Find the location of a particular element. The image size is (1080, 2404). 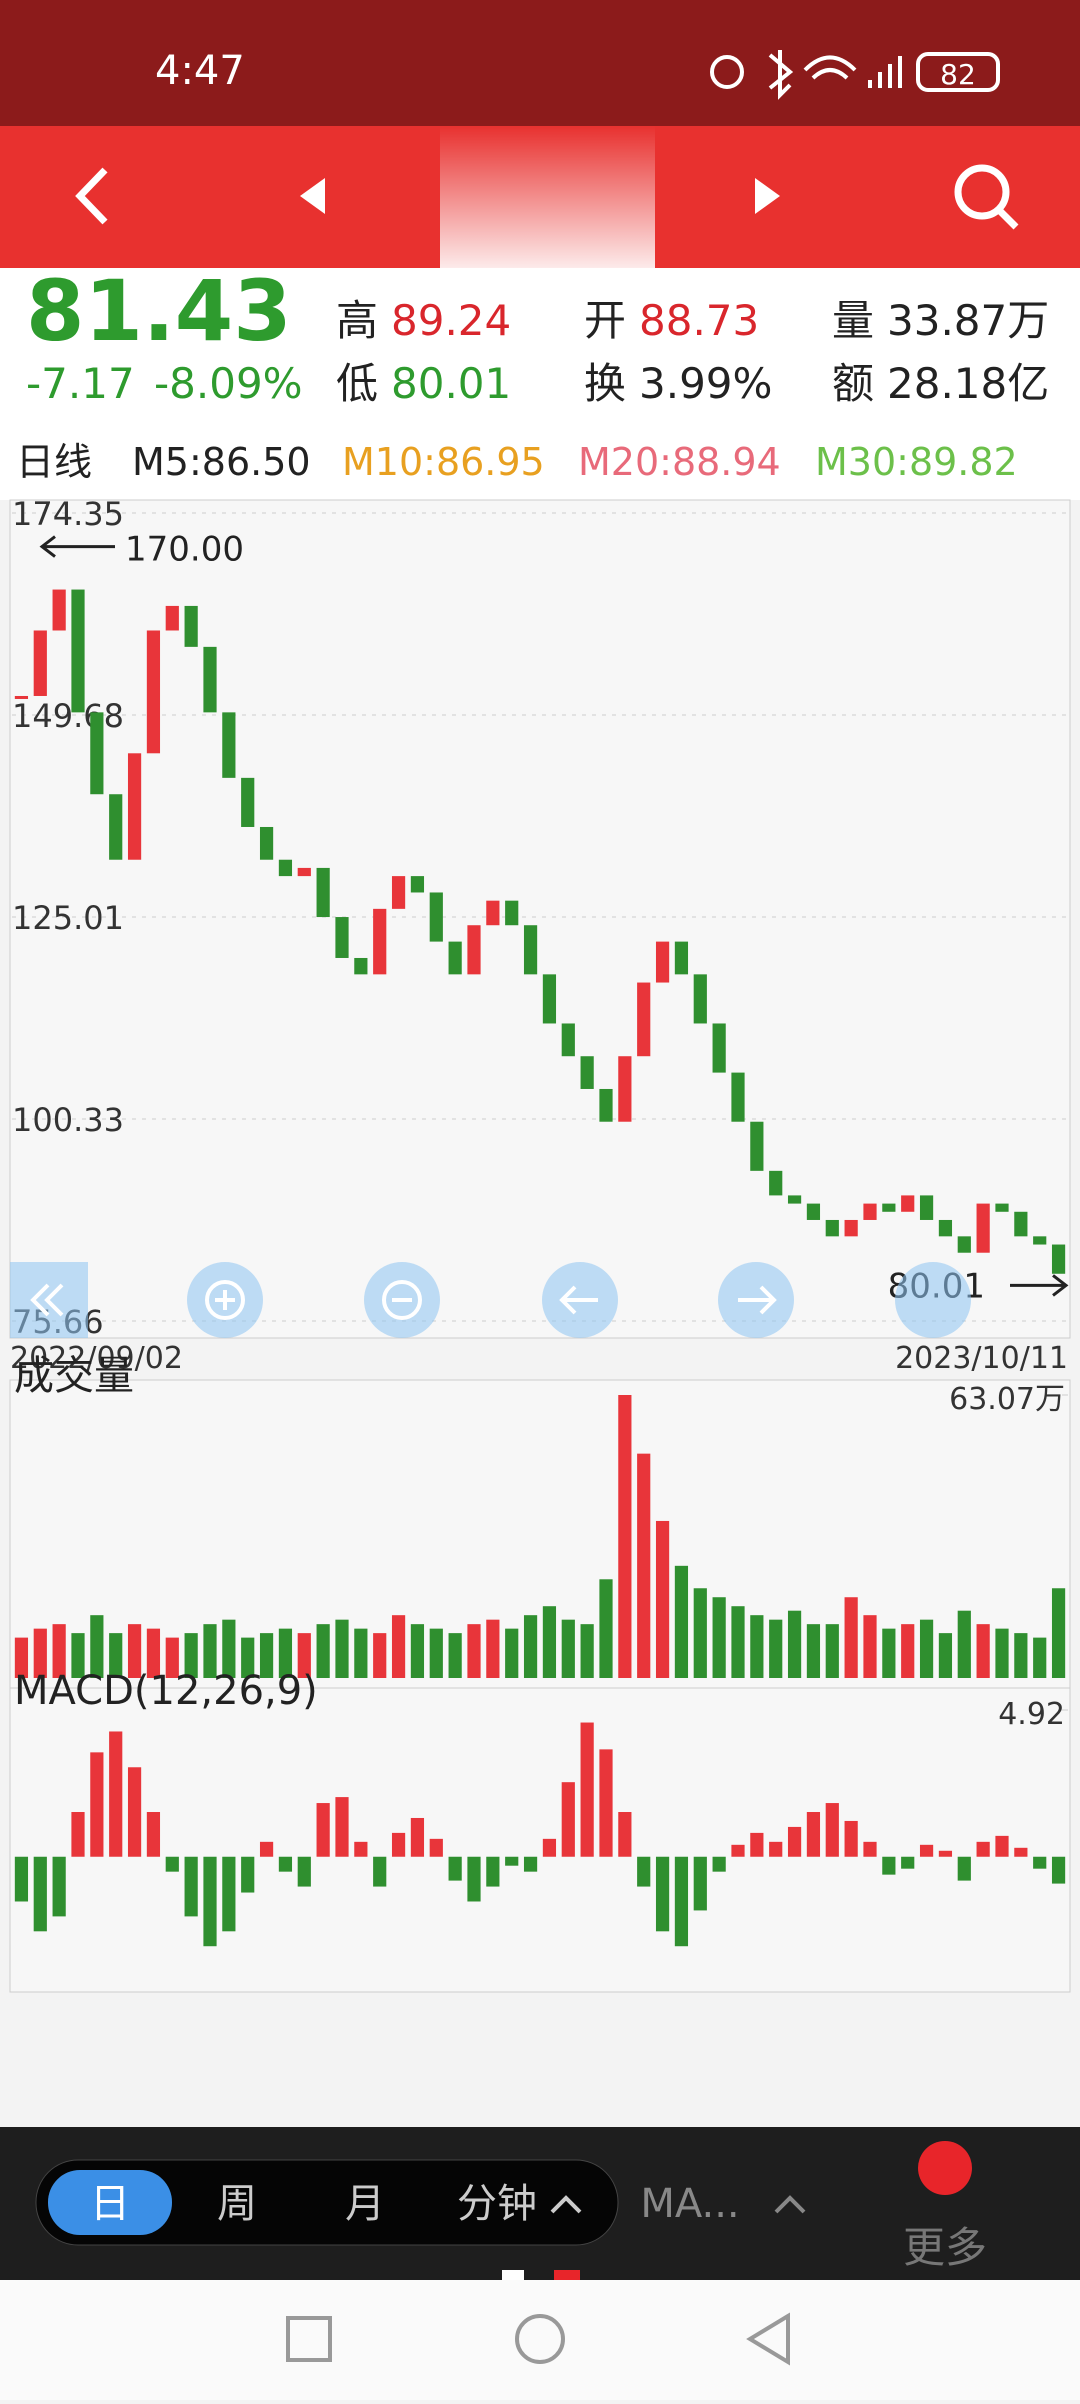

search-button is located at coordinates (986, 197).